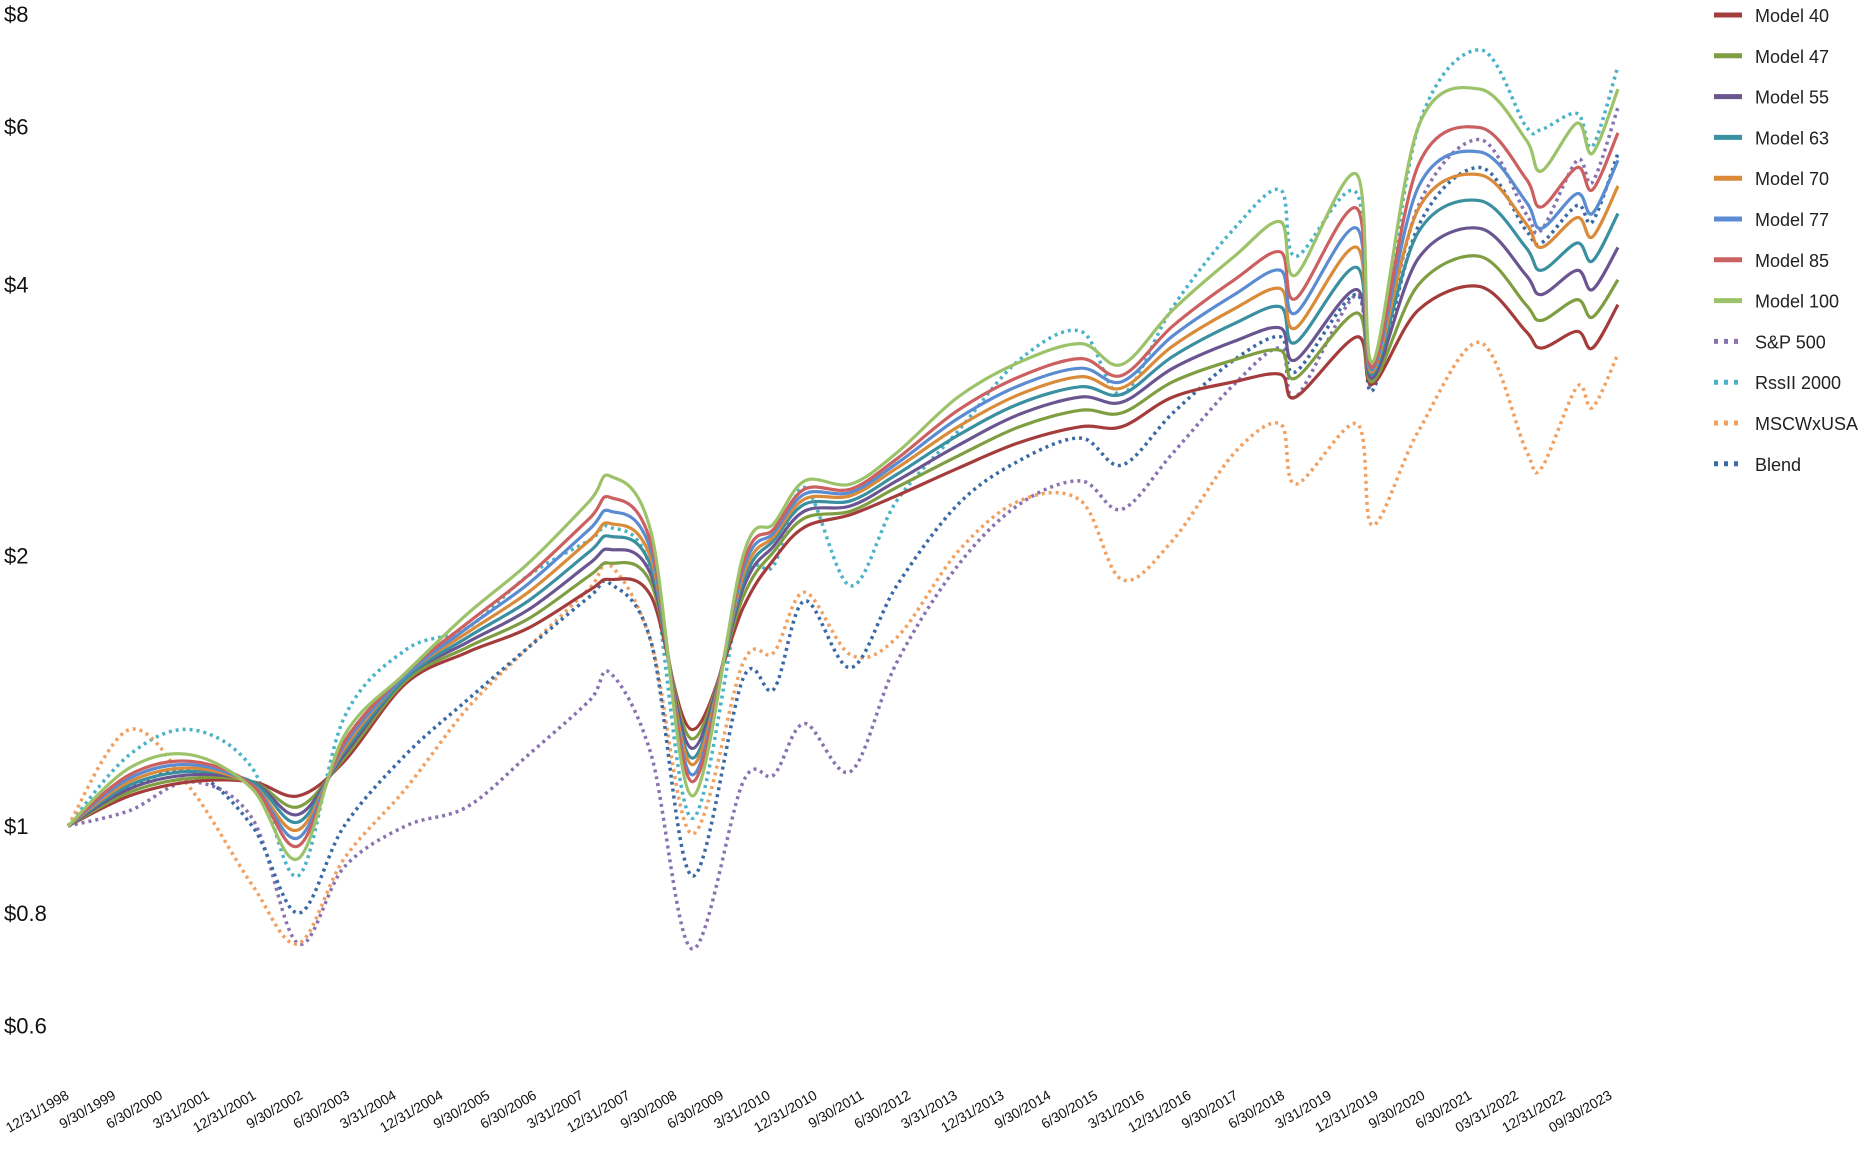 The image size is (1867, 1150). Describe the element at coordinates (16, 555) in the screenshot. I see `y-tick-label: $2` at that location.